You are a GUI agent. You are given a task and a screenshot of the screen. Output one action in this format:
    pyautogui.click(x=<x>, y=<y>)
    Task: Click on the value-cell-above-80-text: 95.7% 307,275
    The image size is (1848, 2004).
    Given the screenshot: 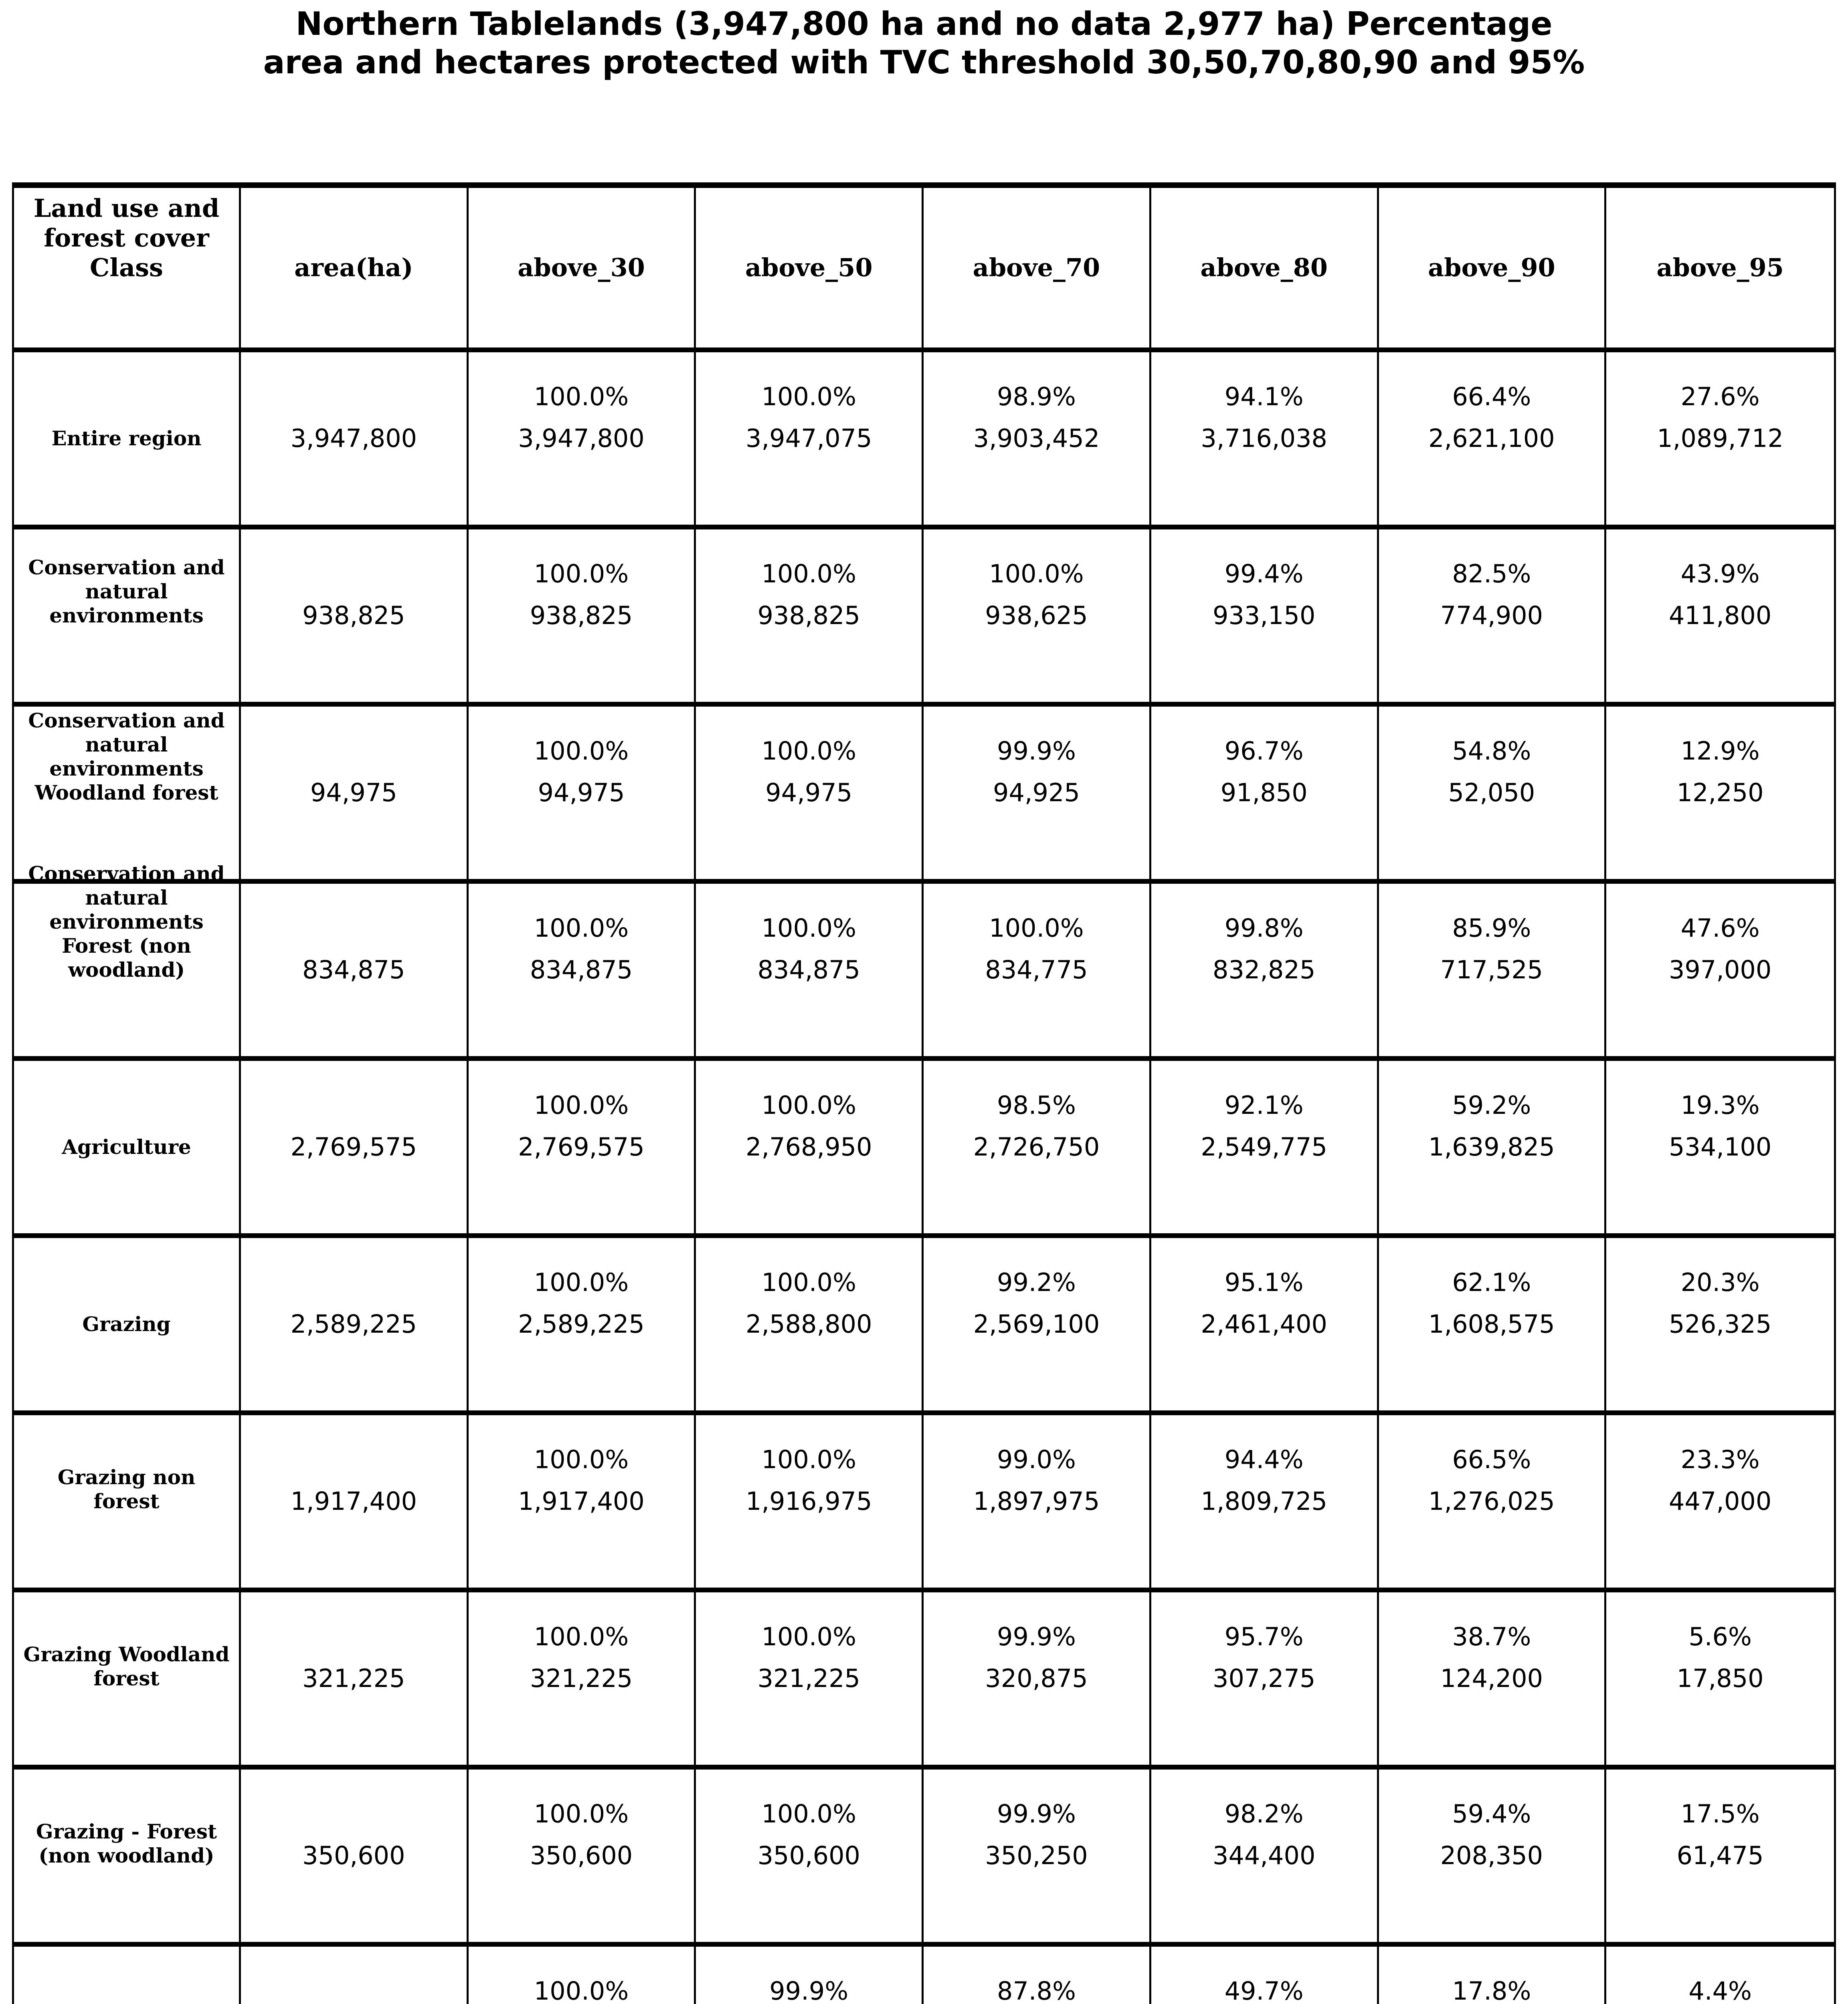 What is the action you would take?
    pyautogui.click(x=1264, y=1658)
    